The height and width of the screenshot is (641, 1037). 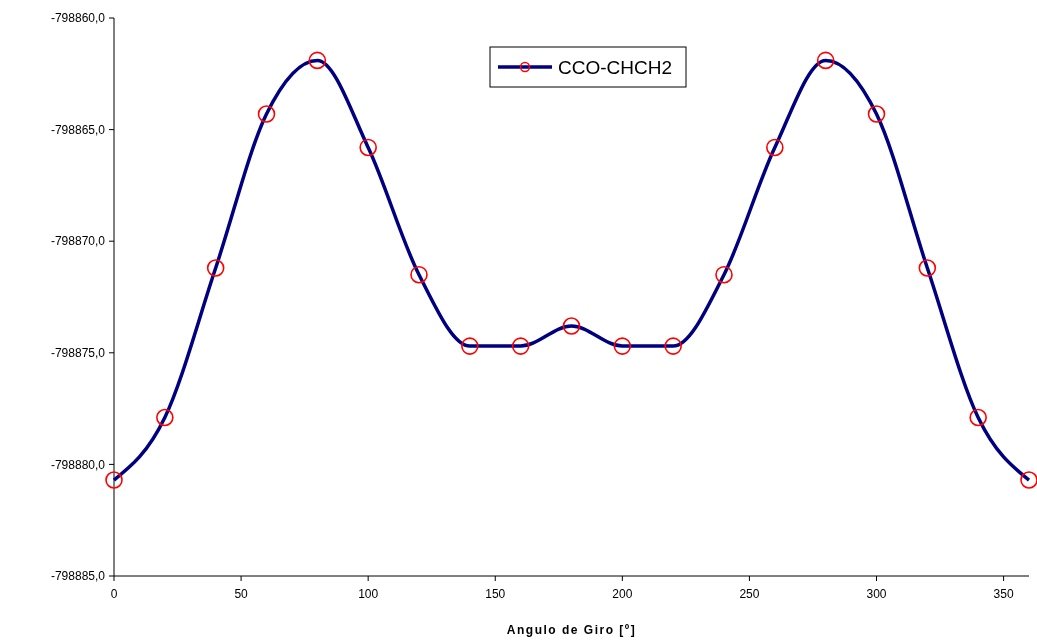 I want to click on y-tick-label: -798865,0, so click(x=78, y=129).